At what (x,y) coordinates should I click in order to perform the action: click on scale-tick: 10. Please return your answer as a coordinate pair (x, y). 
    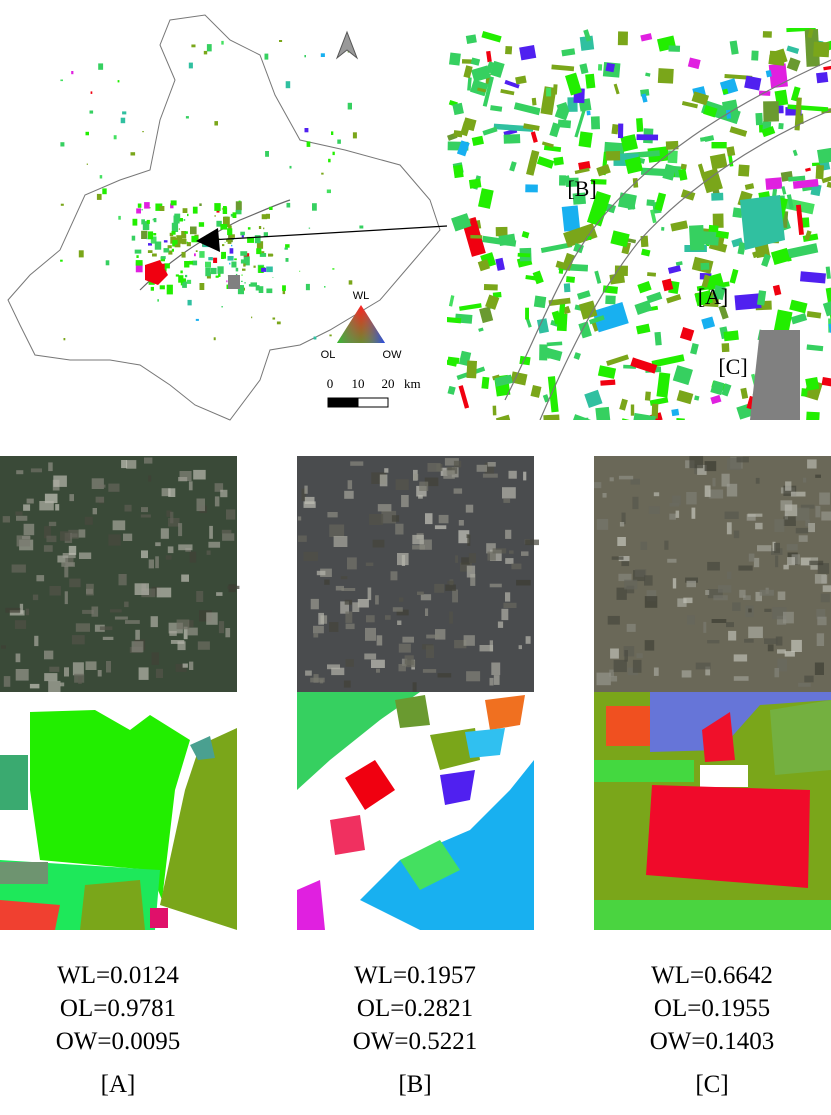
    Looking at the image, I should click on (358, 383).